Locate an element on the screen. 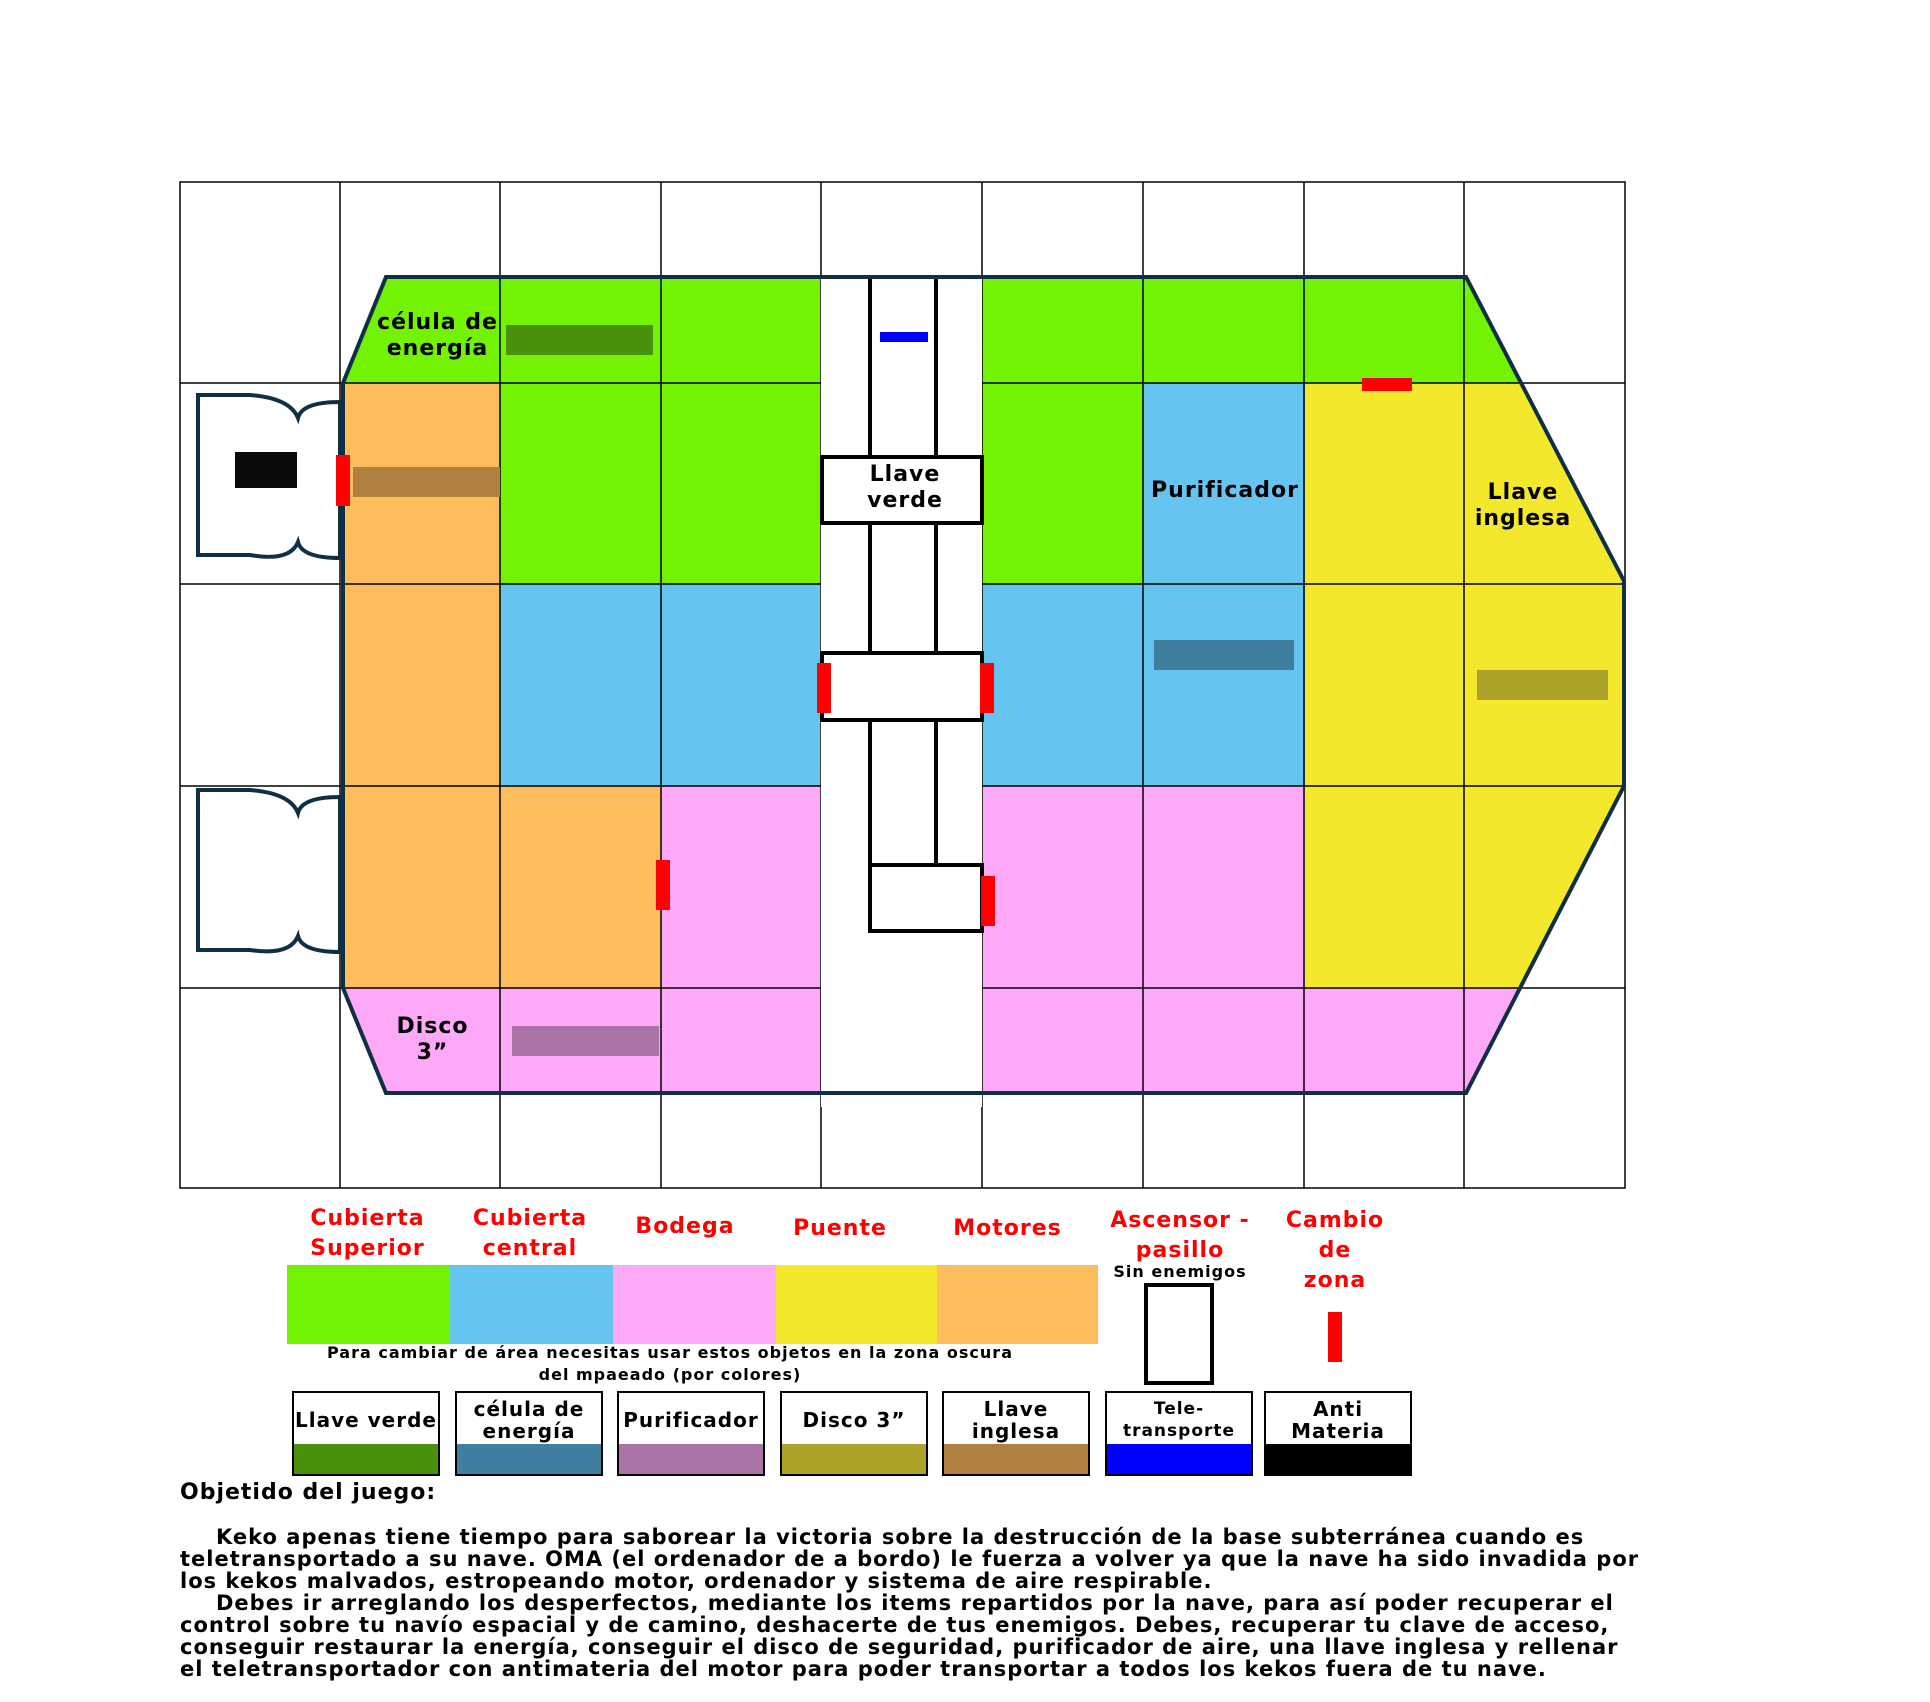 This screenshot has height=1702, width=1930. object-key-label: Llave verde is located at coordinates (365, 1420).